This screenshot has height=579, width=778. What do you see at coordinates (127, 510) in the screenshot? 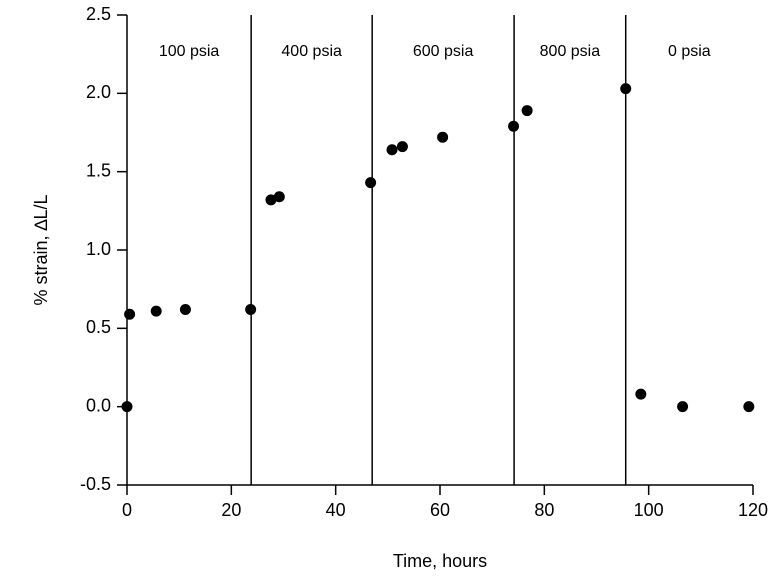
I see `x-tick-label: 0` at bounding box center [127, 510].